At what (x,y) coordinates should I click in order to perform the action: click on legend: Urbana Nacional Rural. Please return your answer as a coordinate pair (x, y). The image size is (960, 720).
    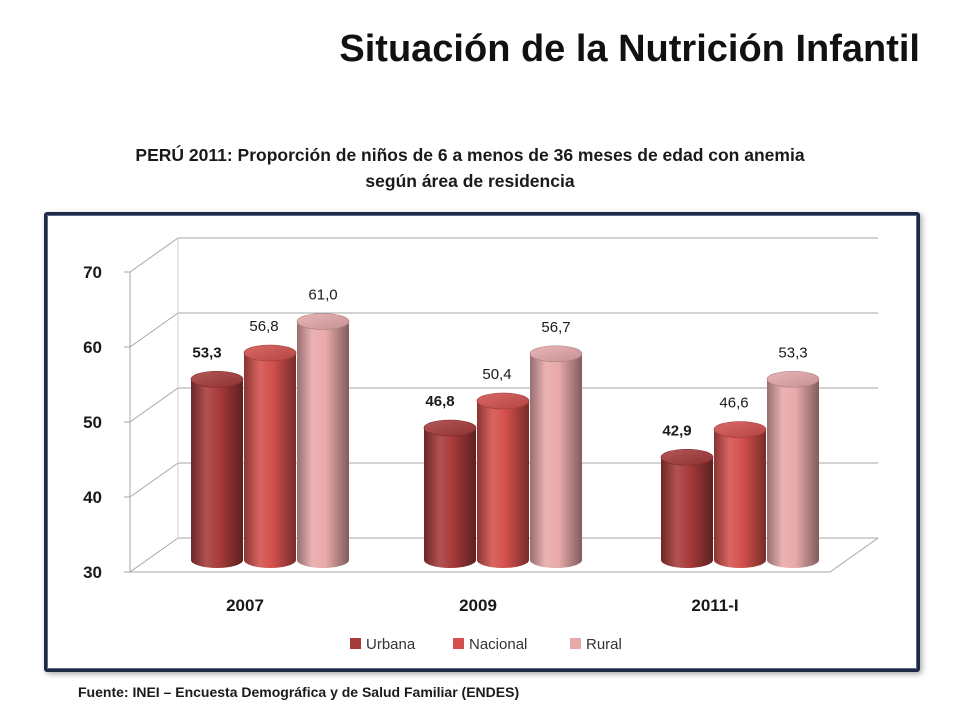
    Looking at the image, I should click on (486, 644).